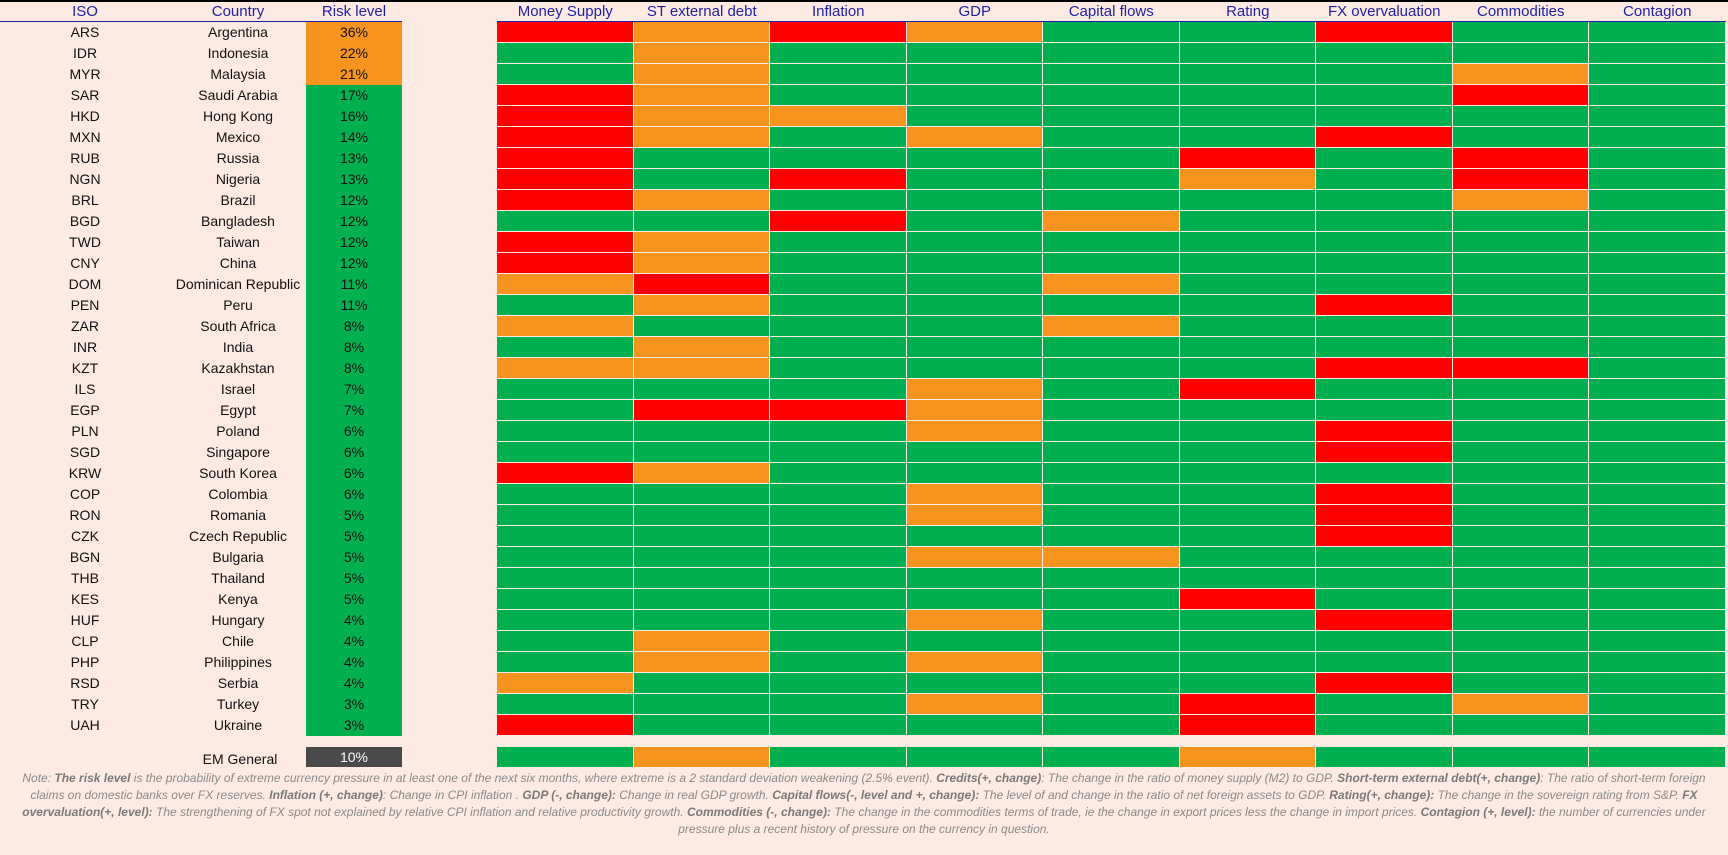  What do you see at coordinates (354, 757) in the screenshot?
I see `em-general-value: 10%` at bounding box center [354, 757].